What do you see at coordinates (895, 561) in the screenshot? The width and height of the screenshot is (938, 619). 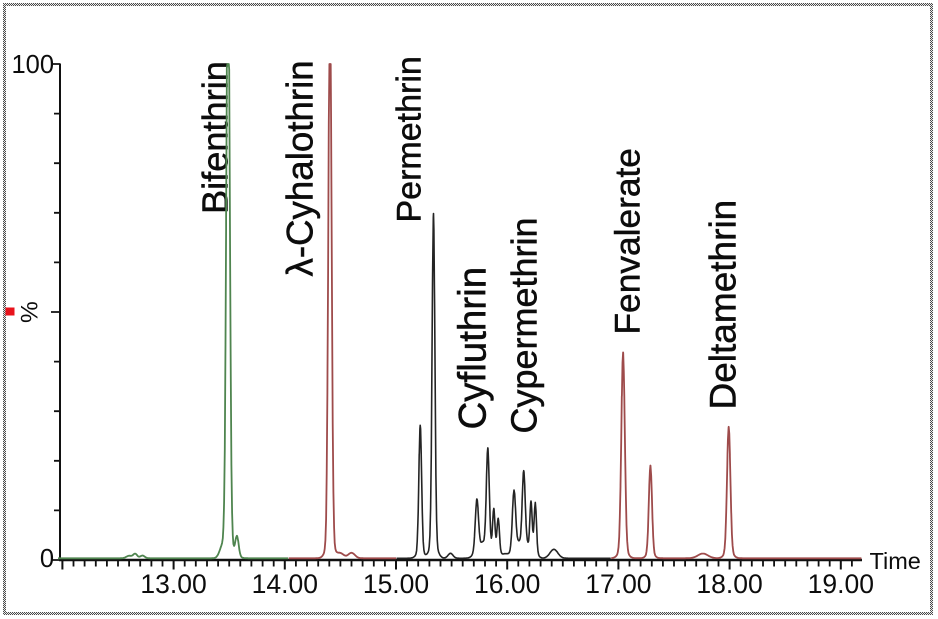 I see `svg-text: Time` at bounding box center [895, 561].